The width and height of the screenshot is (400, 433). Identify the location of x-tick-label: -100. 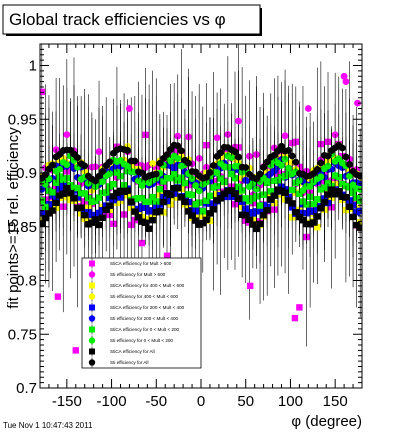
(112, 401).